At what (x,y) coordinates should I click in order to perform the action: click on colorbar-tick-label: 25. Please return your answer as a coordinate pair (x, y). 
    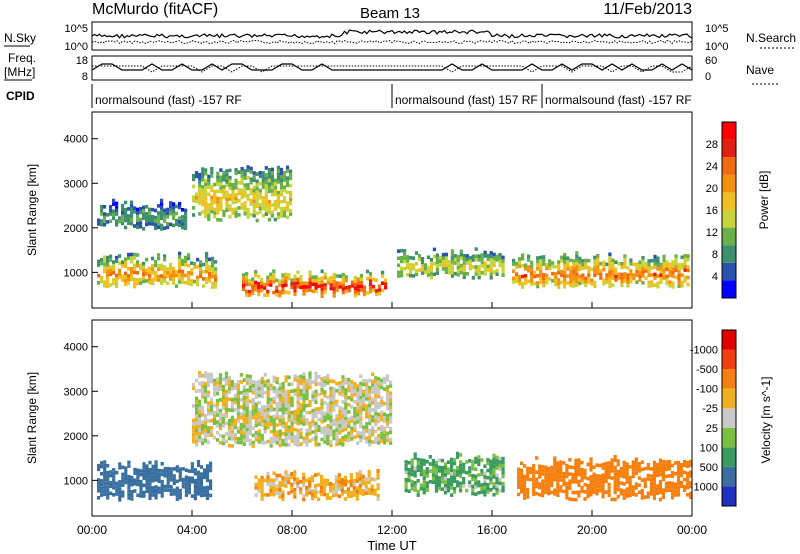
    Looking at the image, I should click on (712, 429).